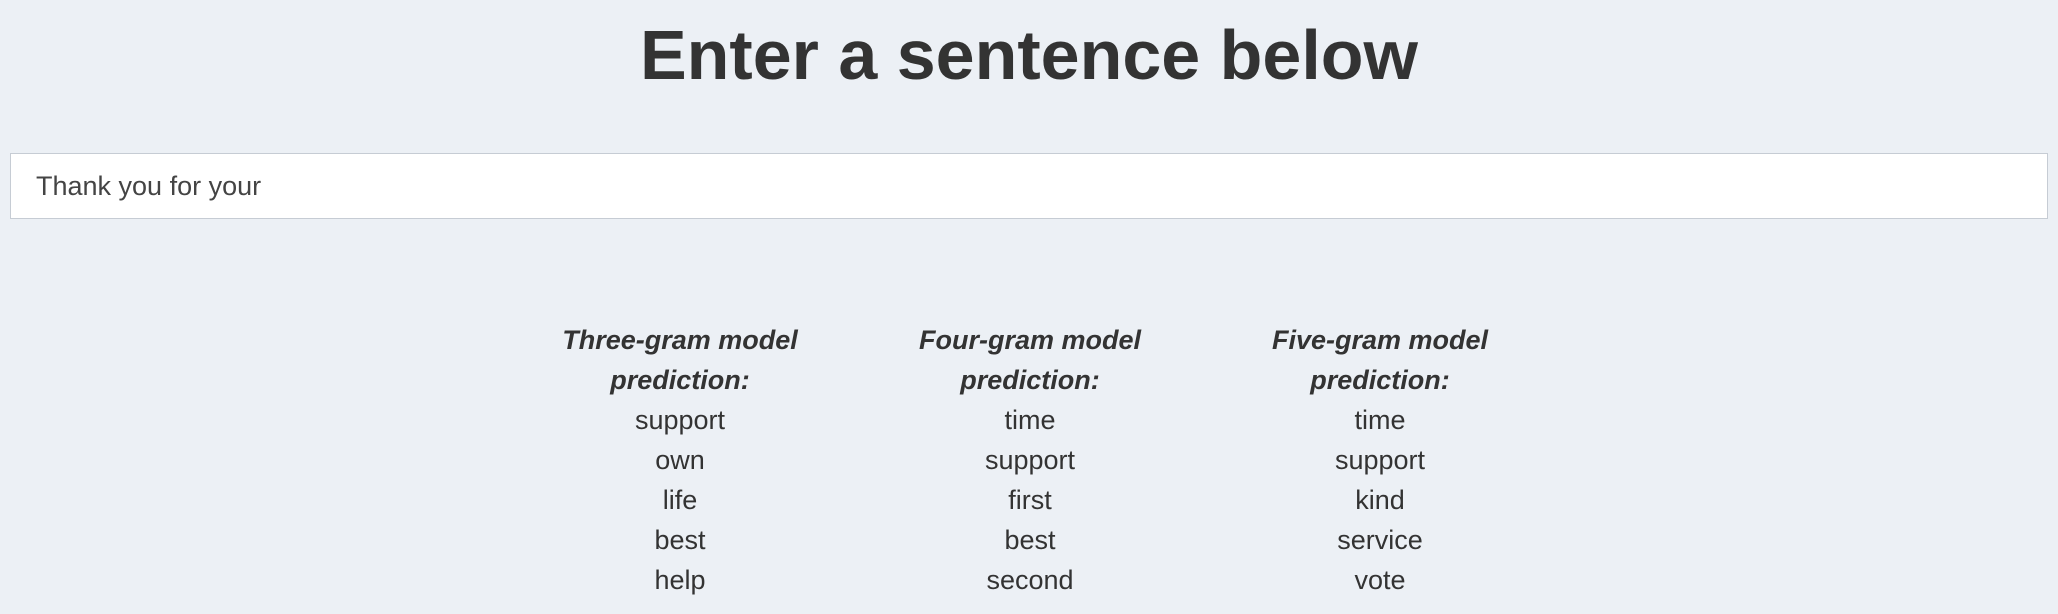 This screenshot has width=2058, height=614. I want to click on five-gram-word-list: time support kind service vote, so click(1380, 500).